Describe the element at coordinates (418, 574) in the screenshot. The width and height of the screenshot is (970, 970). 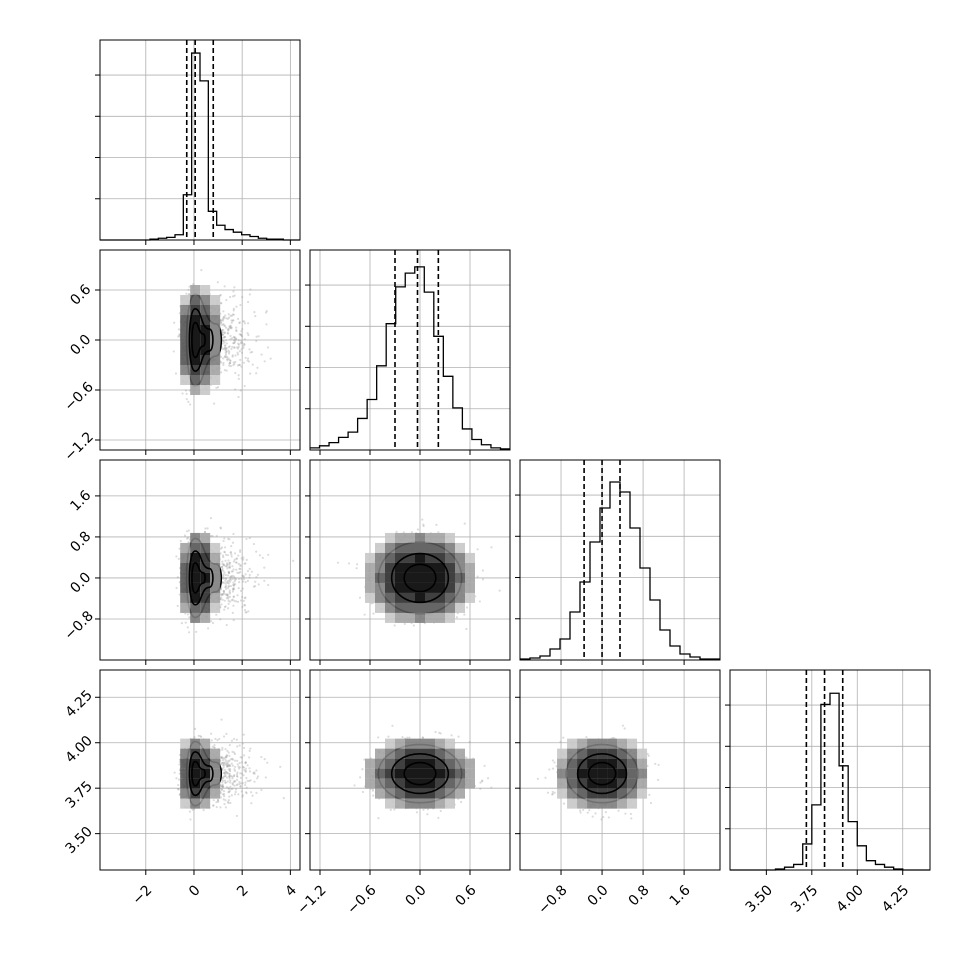
I see `density-panel` at that location.